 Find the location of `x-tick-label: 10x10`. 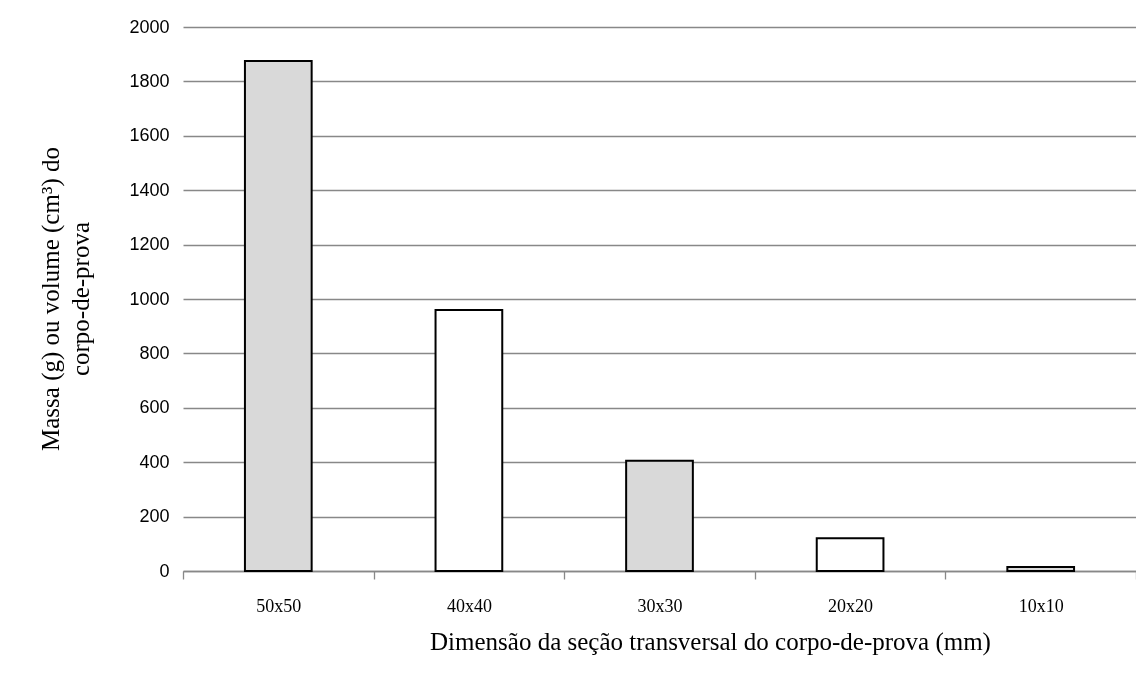

x-tick-label: 10x10 is located at coordinates (1041, 605).